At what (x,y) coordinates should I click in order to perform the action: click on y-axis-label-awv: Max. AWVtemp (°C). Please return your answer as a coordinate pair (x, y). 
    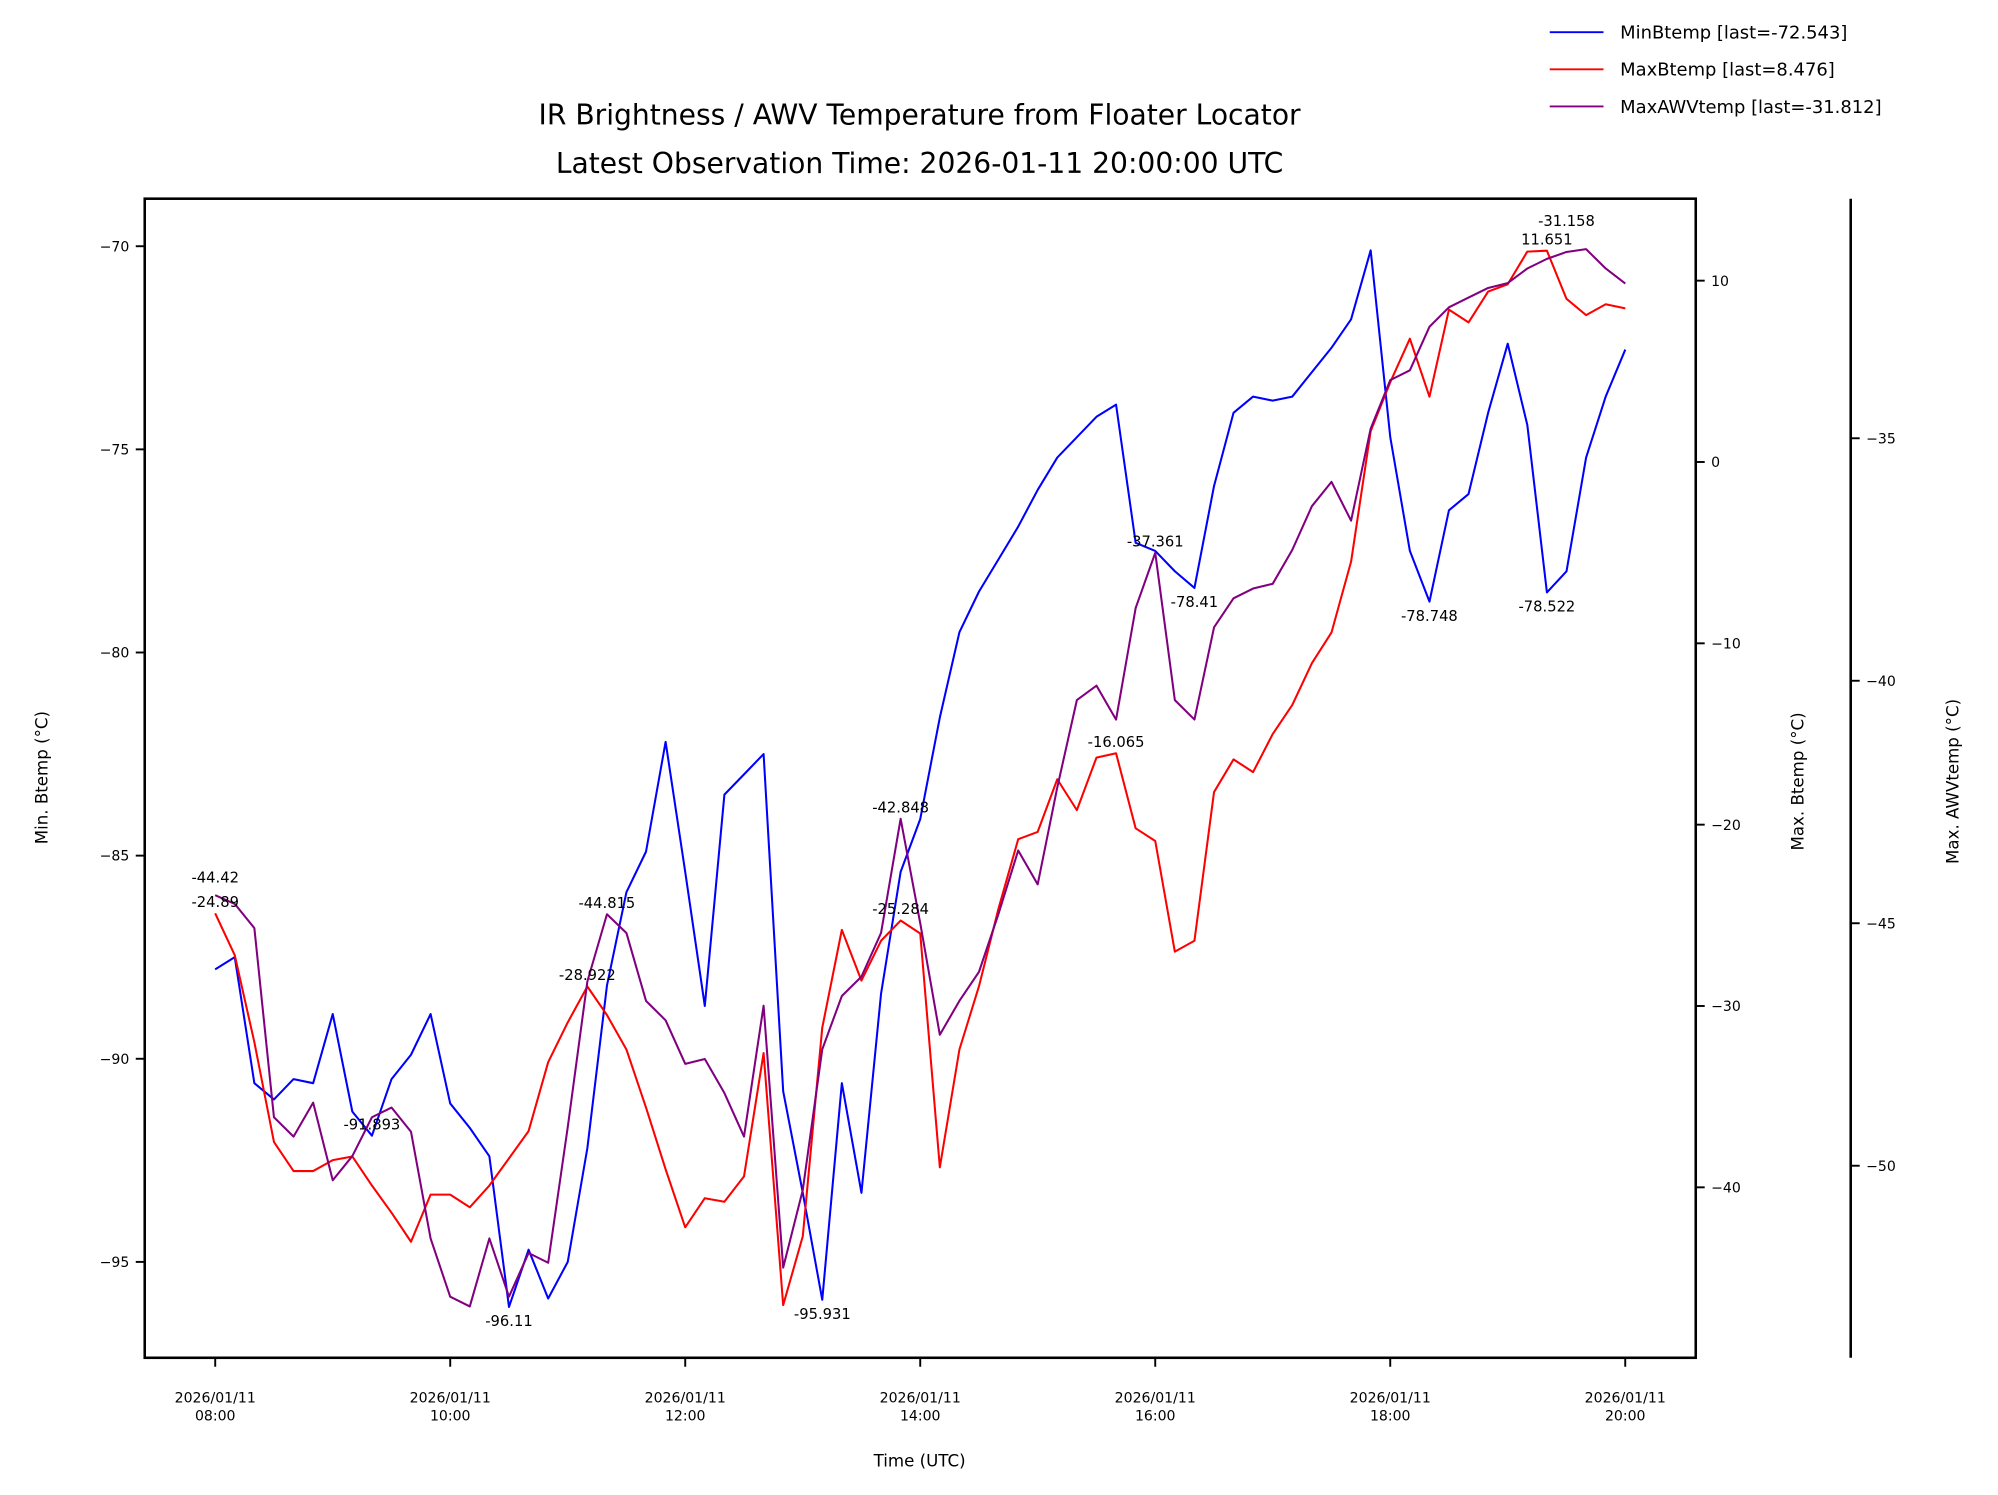
    Looking at the image, I should click on (1952, 781).